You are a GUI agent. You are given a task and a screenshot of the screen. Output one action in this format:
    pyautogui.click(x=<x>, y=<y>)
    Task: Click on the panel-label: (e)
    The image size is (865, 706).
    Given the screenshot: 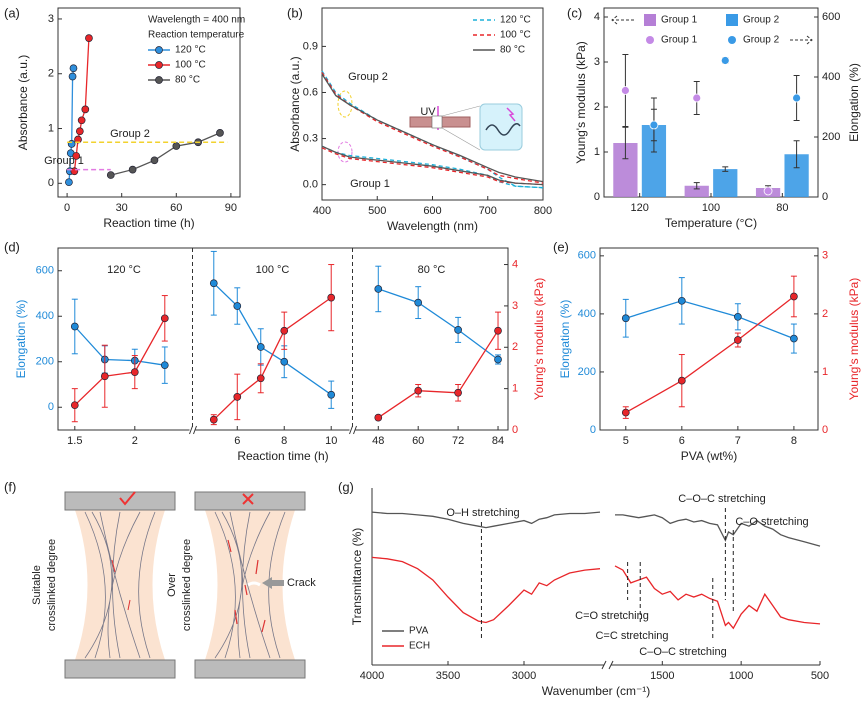 What is the action you would take?
    pyautogui.click(x=561, y=246)
    